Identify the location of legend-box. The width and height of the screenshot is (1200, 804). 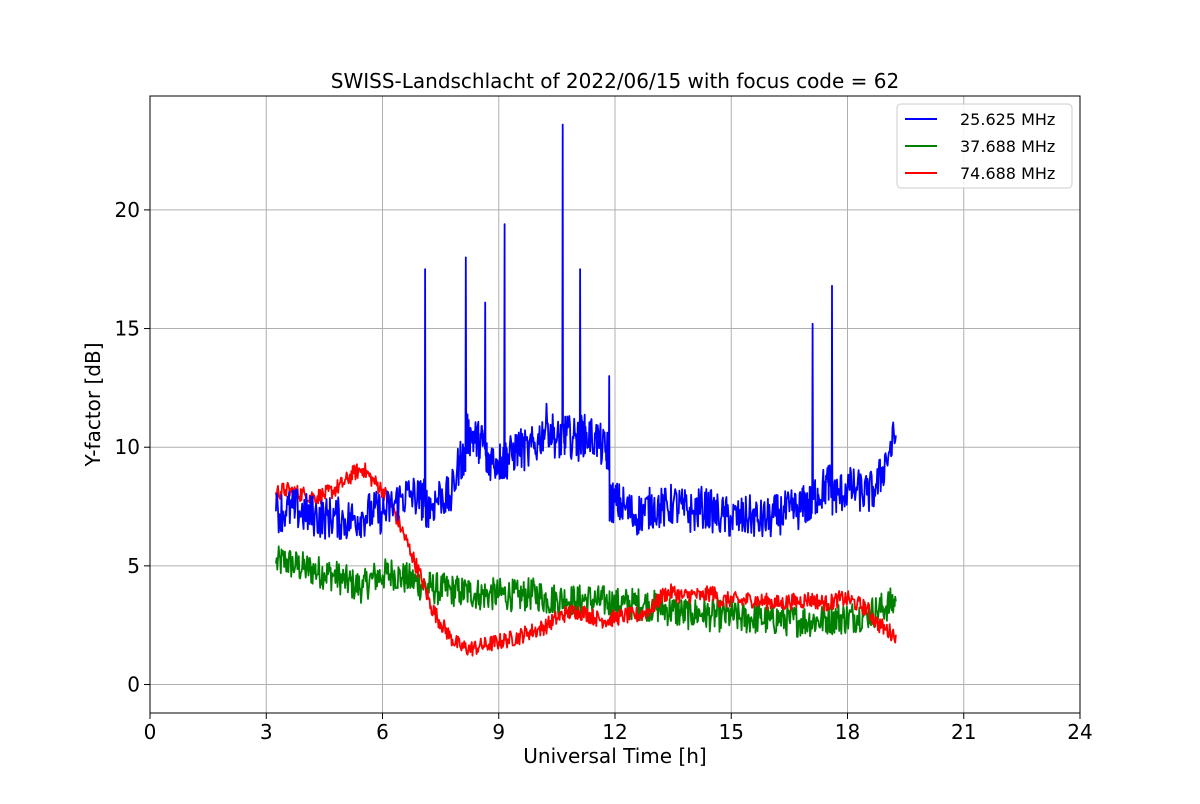
(984, 146).